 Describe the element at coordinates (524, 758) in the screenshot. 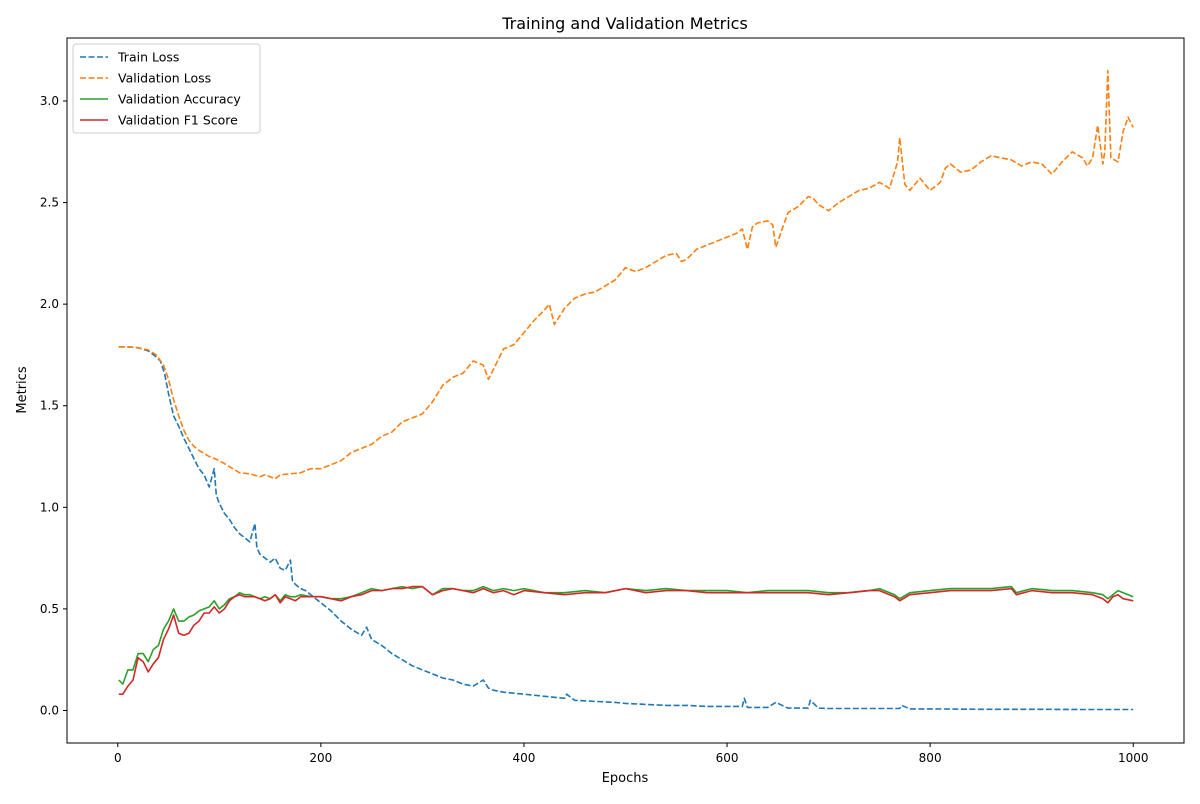

I see `x-tick-label-2: 400` at that location.